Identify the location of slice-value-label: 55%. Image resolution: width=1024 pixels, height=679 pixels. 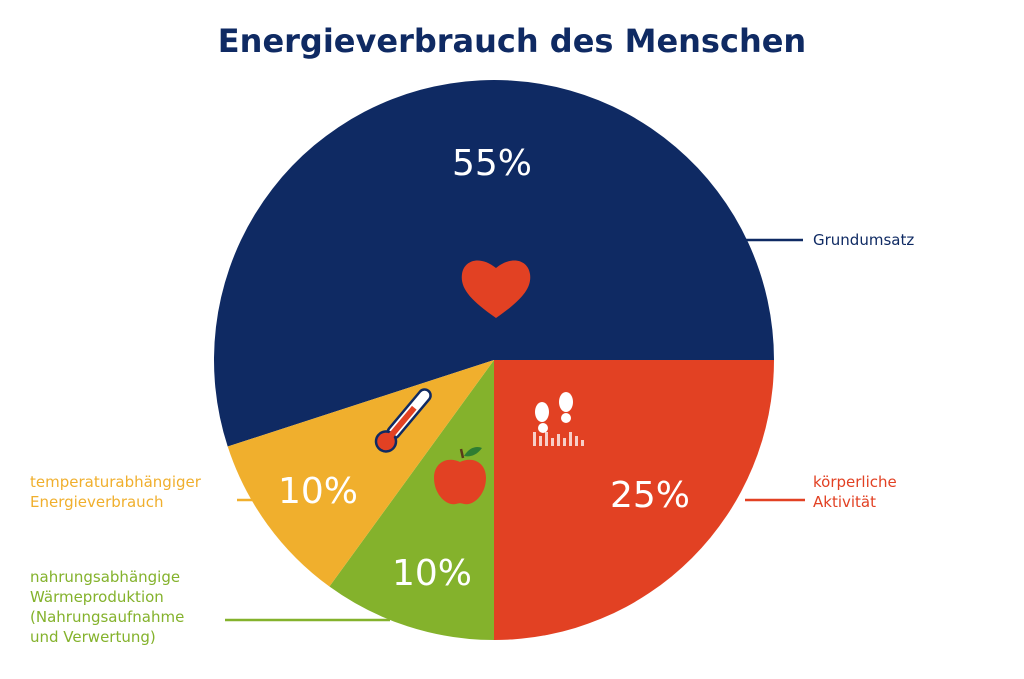
(492, 163).